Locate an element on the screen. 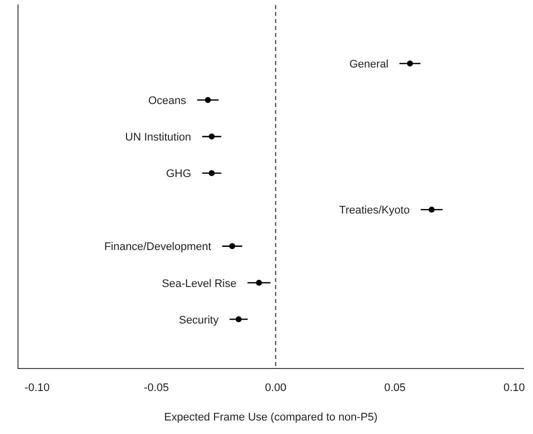  x-tick-label: 0.05 is located at coordinates (395, 388).